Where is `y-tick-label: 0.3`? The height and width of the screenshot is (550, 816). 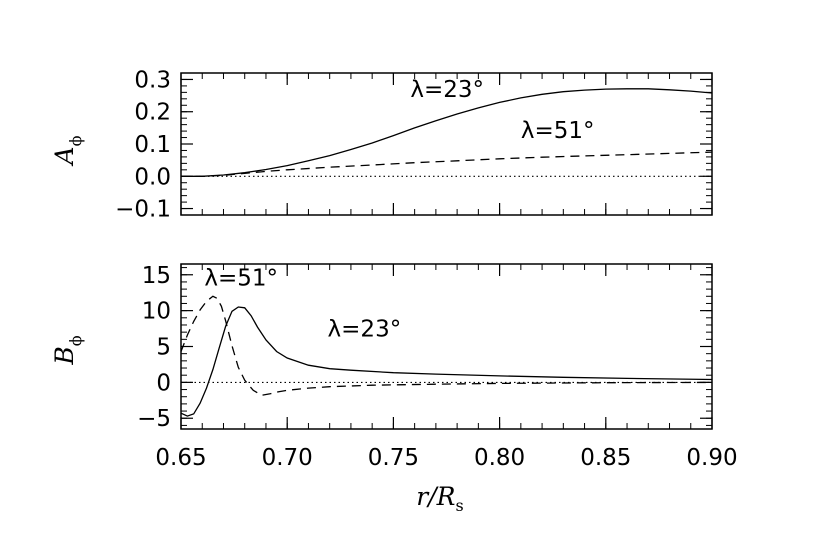
y-tick-label: 0.3 is located at coordinates (152, 80).